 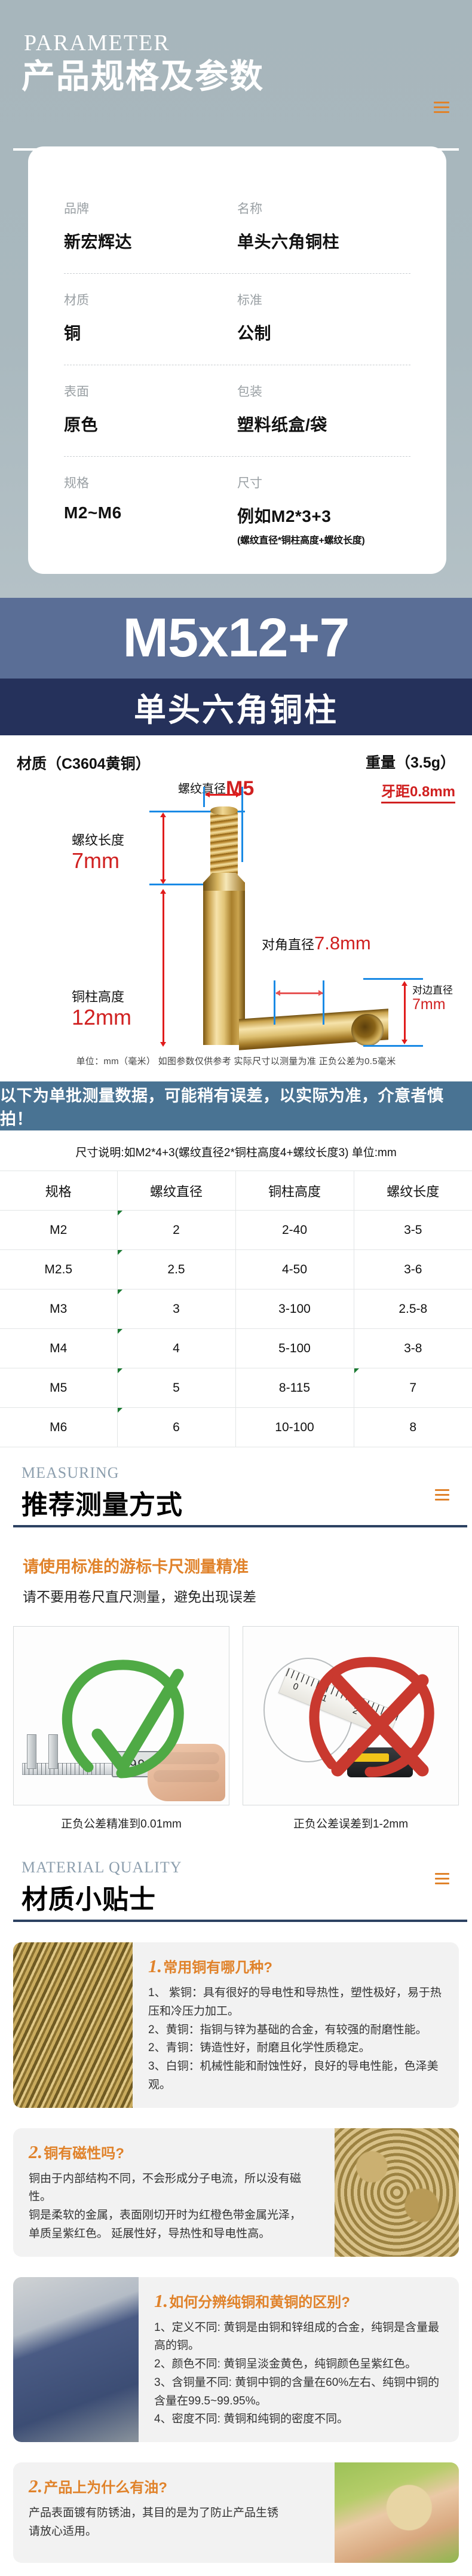 I want to click on size-code-text: M5x12+7, so click(x=236, y=637).